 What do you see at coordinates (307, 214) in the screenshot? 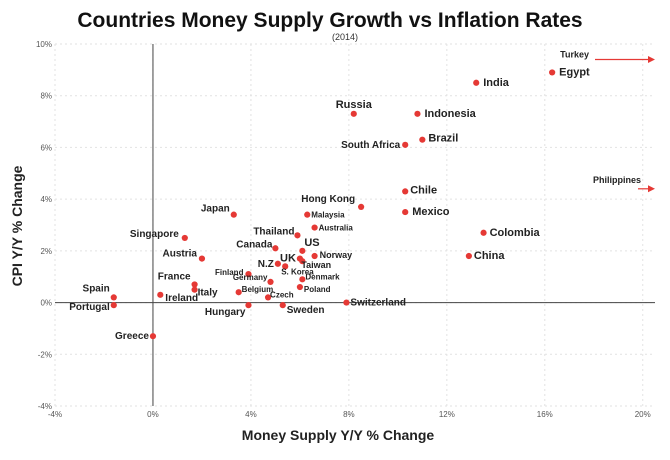
I see `point-malaysia` at bounding box center [307, 214].